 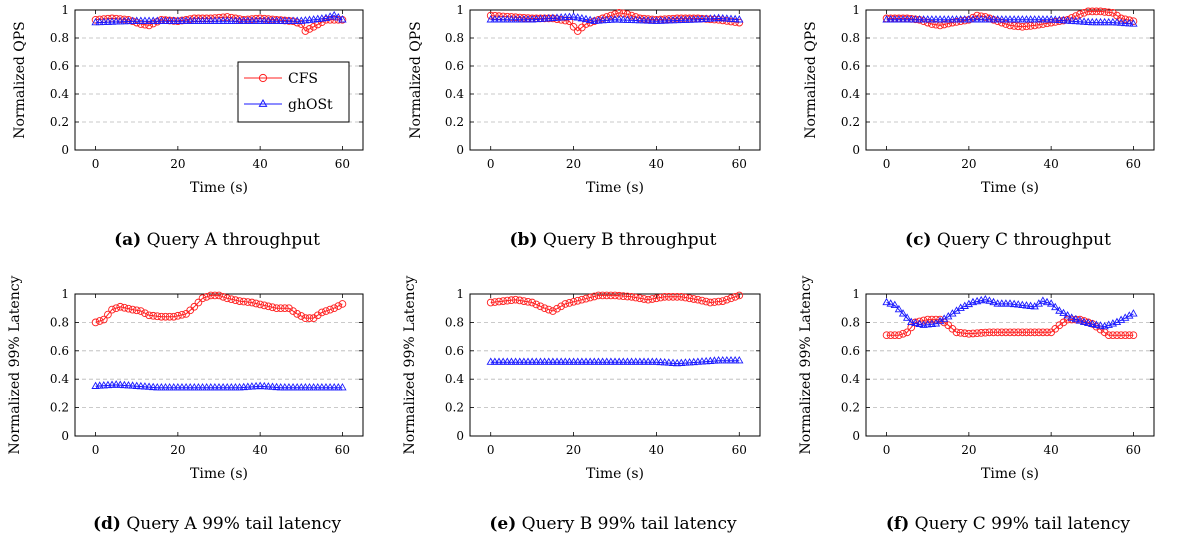 I want to click on caption-text: Query C throughput, so click(x=1021, y=240).